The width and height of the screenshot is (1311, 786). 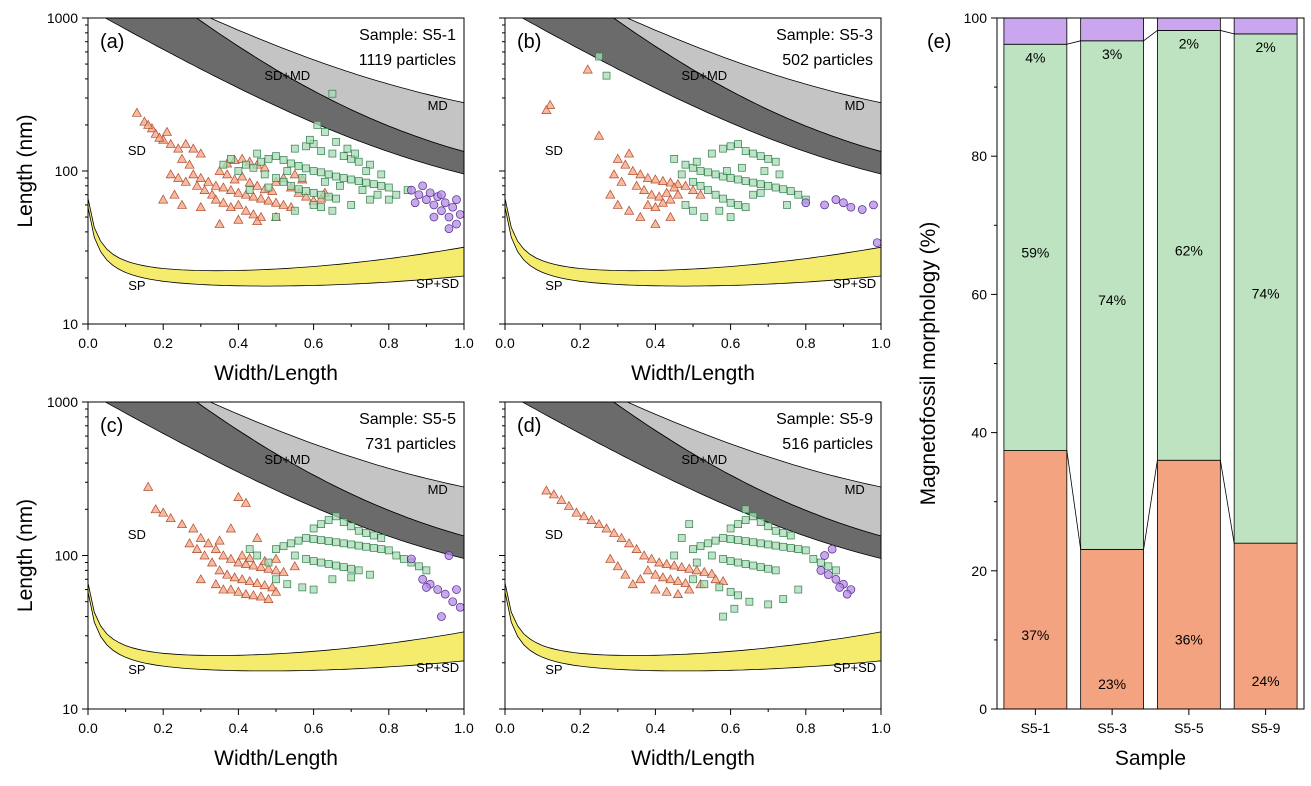 What do you see at coordinates (464, 728) in the screenshot?
I see `x-tick-label: 1.0` at bounding box center [464, 728].